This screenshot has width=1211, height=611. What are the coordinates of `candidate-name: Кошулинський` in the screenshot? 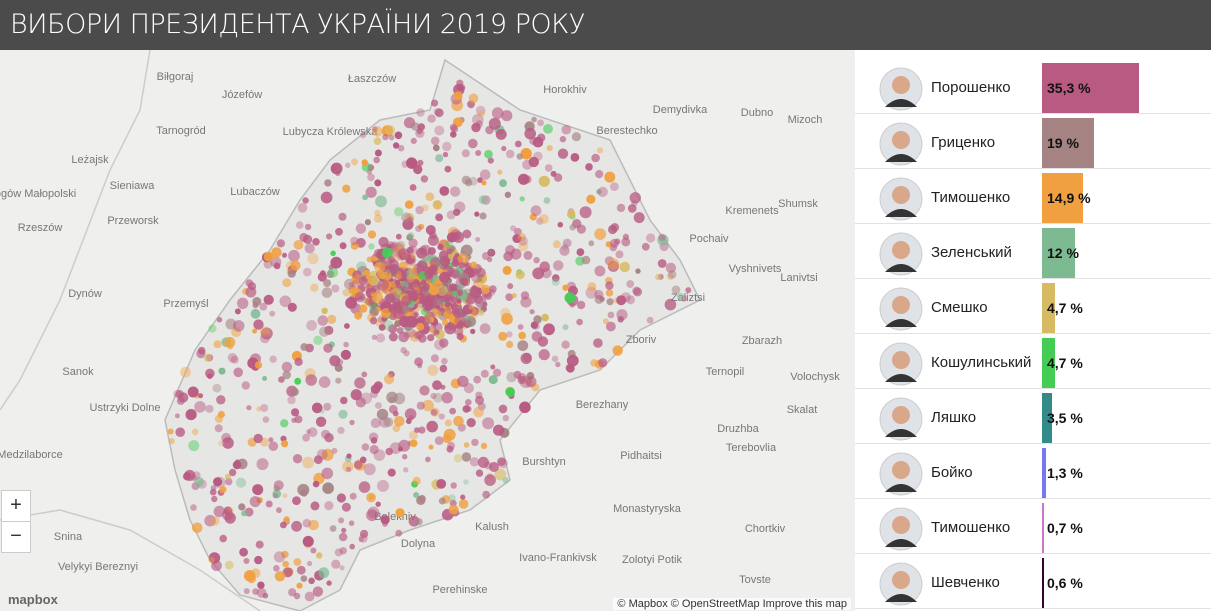 It's located at (981, 362).